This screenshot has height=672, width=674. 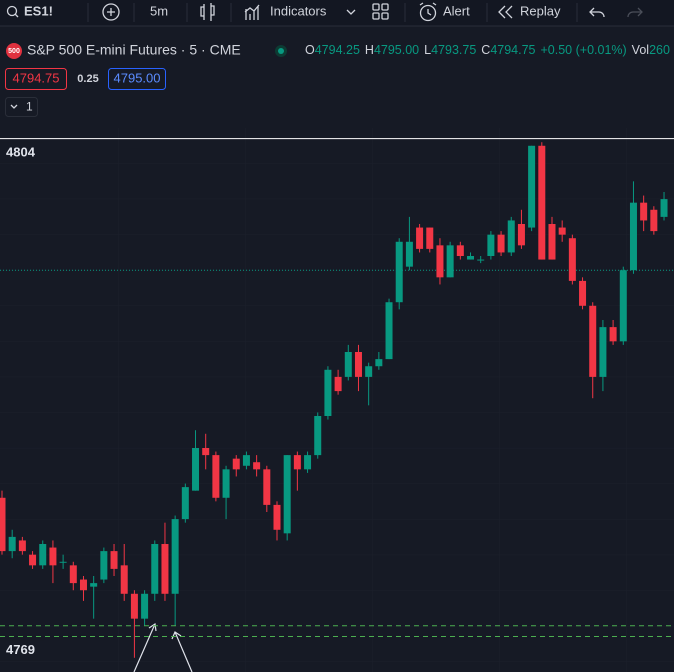 I want to click on volume-value: 260, so click(x=659, y=50).